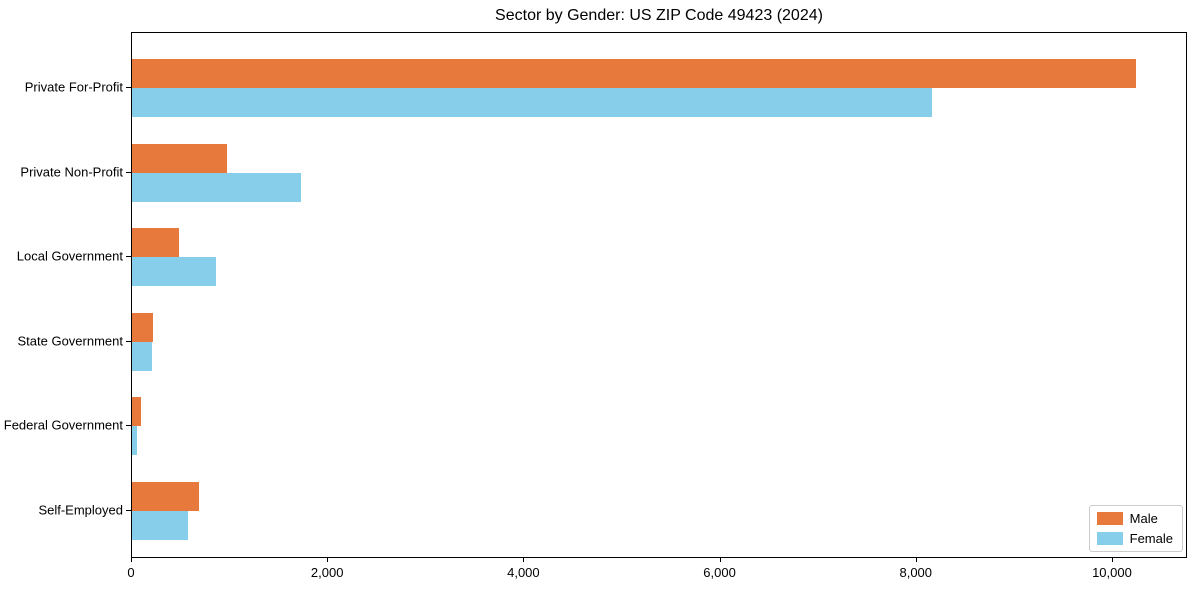  What do you see at coordinates (719, 572) in the screenshot?
I see `xtick-label-6-000: 6,000` at bounding box center [719, 572].